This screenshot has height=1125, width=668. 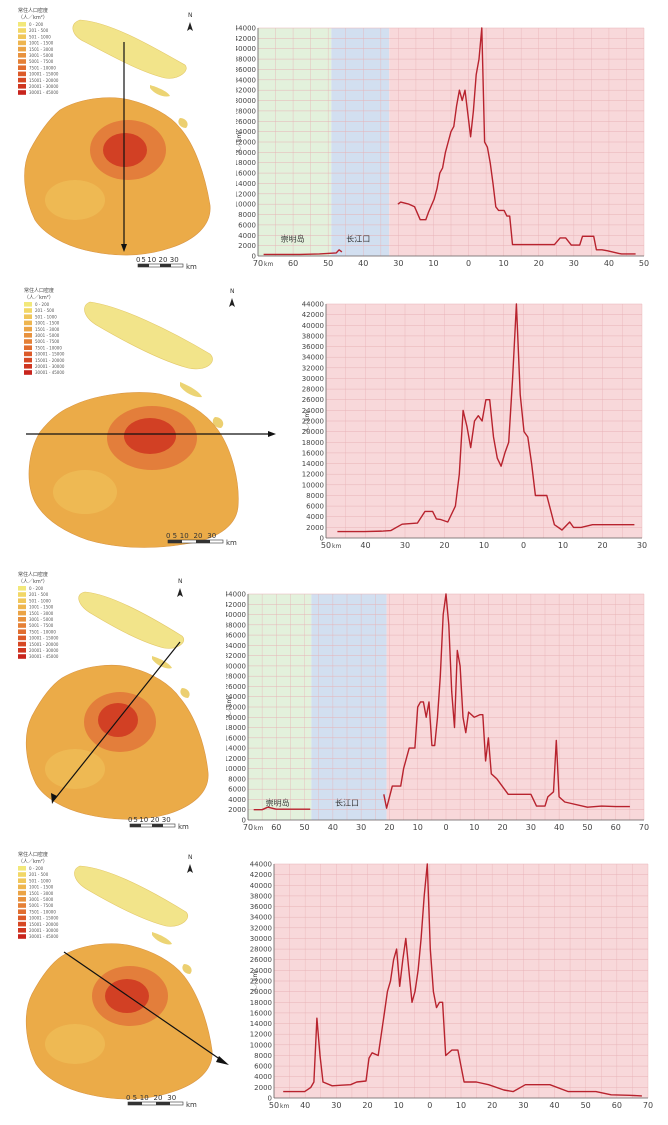 What do you see at coordinates (44, 80) in the screenshot?
I see `legend-label: 15001 - 20000` at bounding box center [44, 80].